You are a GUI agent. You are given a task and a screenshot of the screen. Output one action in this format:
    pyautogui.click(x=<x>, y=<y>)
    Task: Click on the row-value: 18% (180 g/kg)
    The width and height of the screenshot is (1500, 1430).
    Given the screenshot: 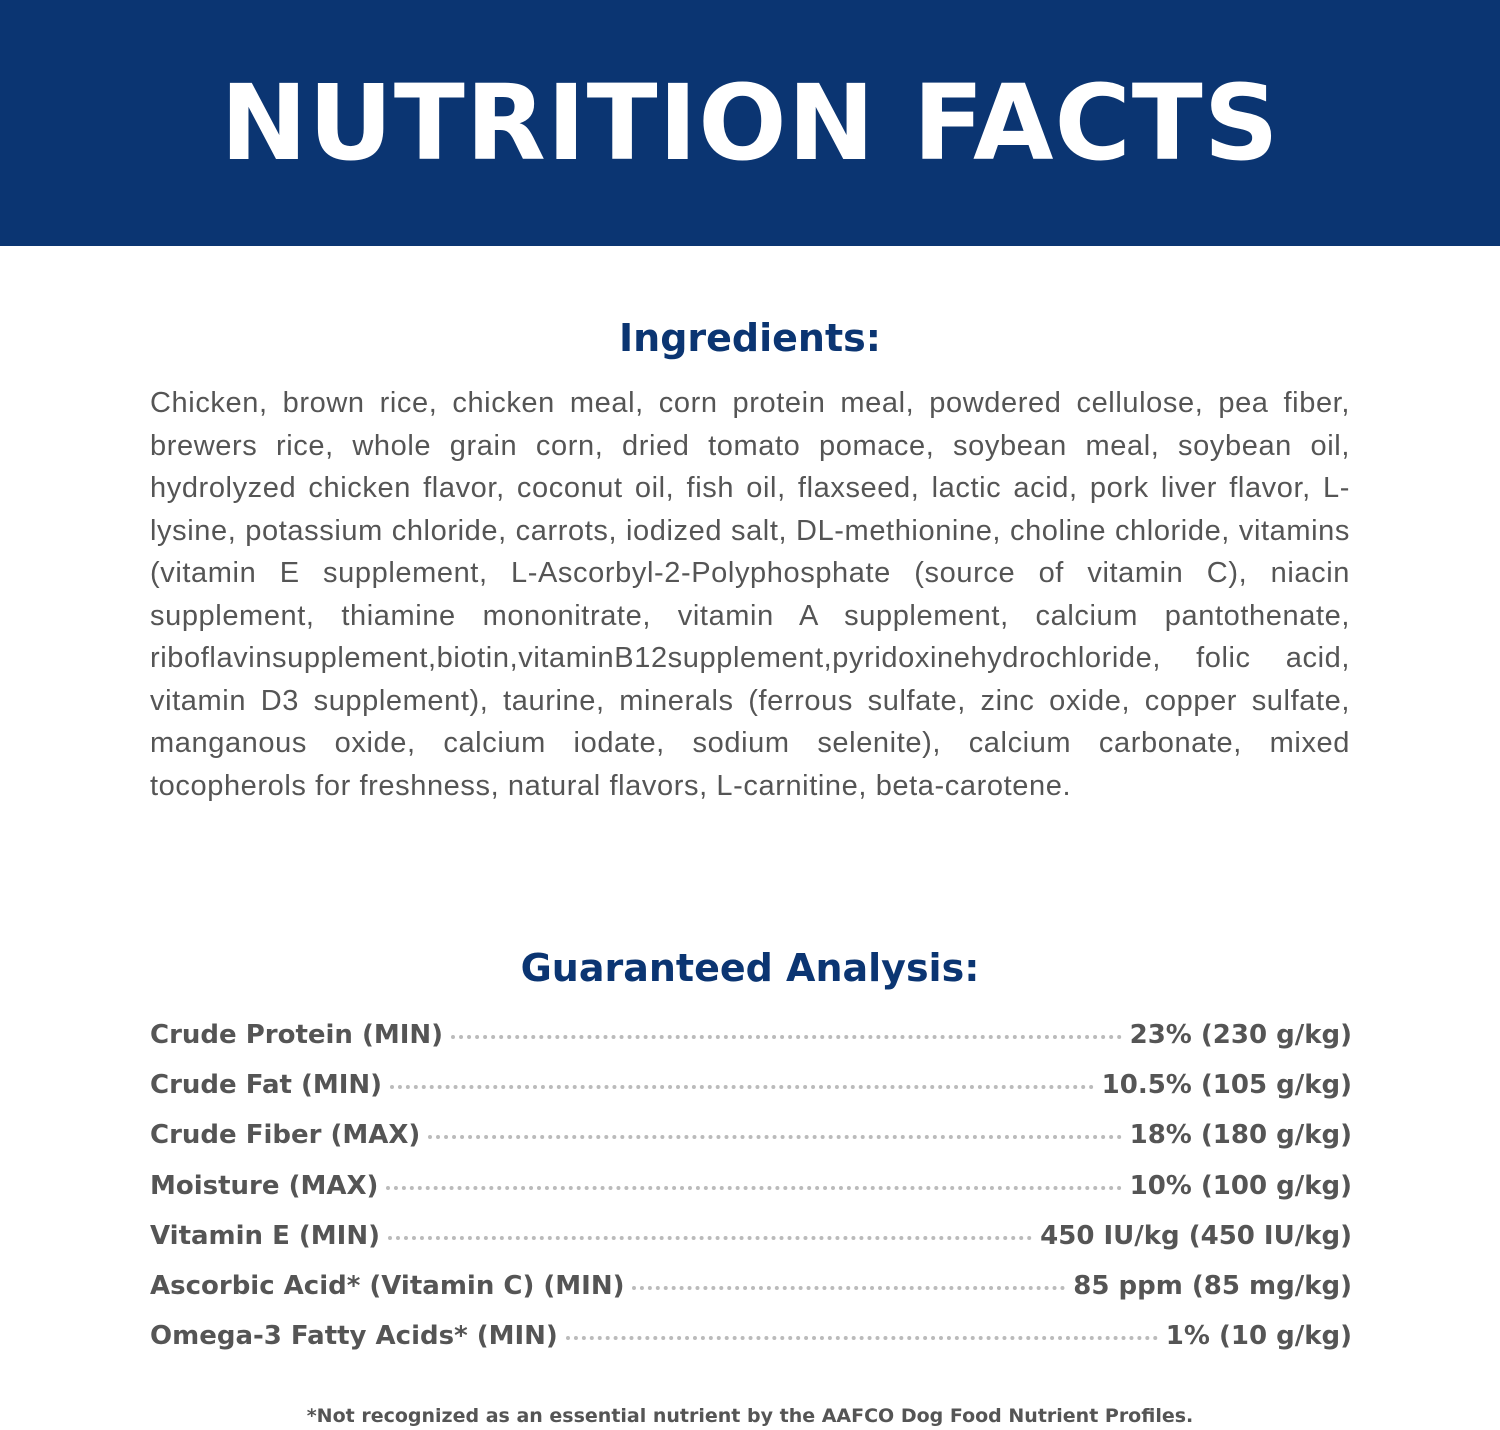 What is the action you would take?
    pyautogui.click(x=1240, y=1135)
    